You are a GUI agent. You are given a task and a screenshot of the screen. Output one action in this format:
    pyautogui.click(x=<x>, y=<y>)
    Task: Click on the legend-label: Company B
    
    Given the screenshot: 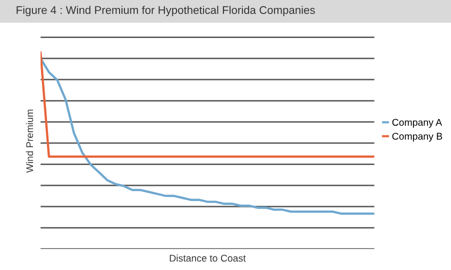 What is the action you would take?
    pyautogui.click(x=417, y=137)
    